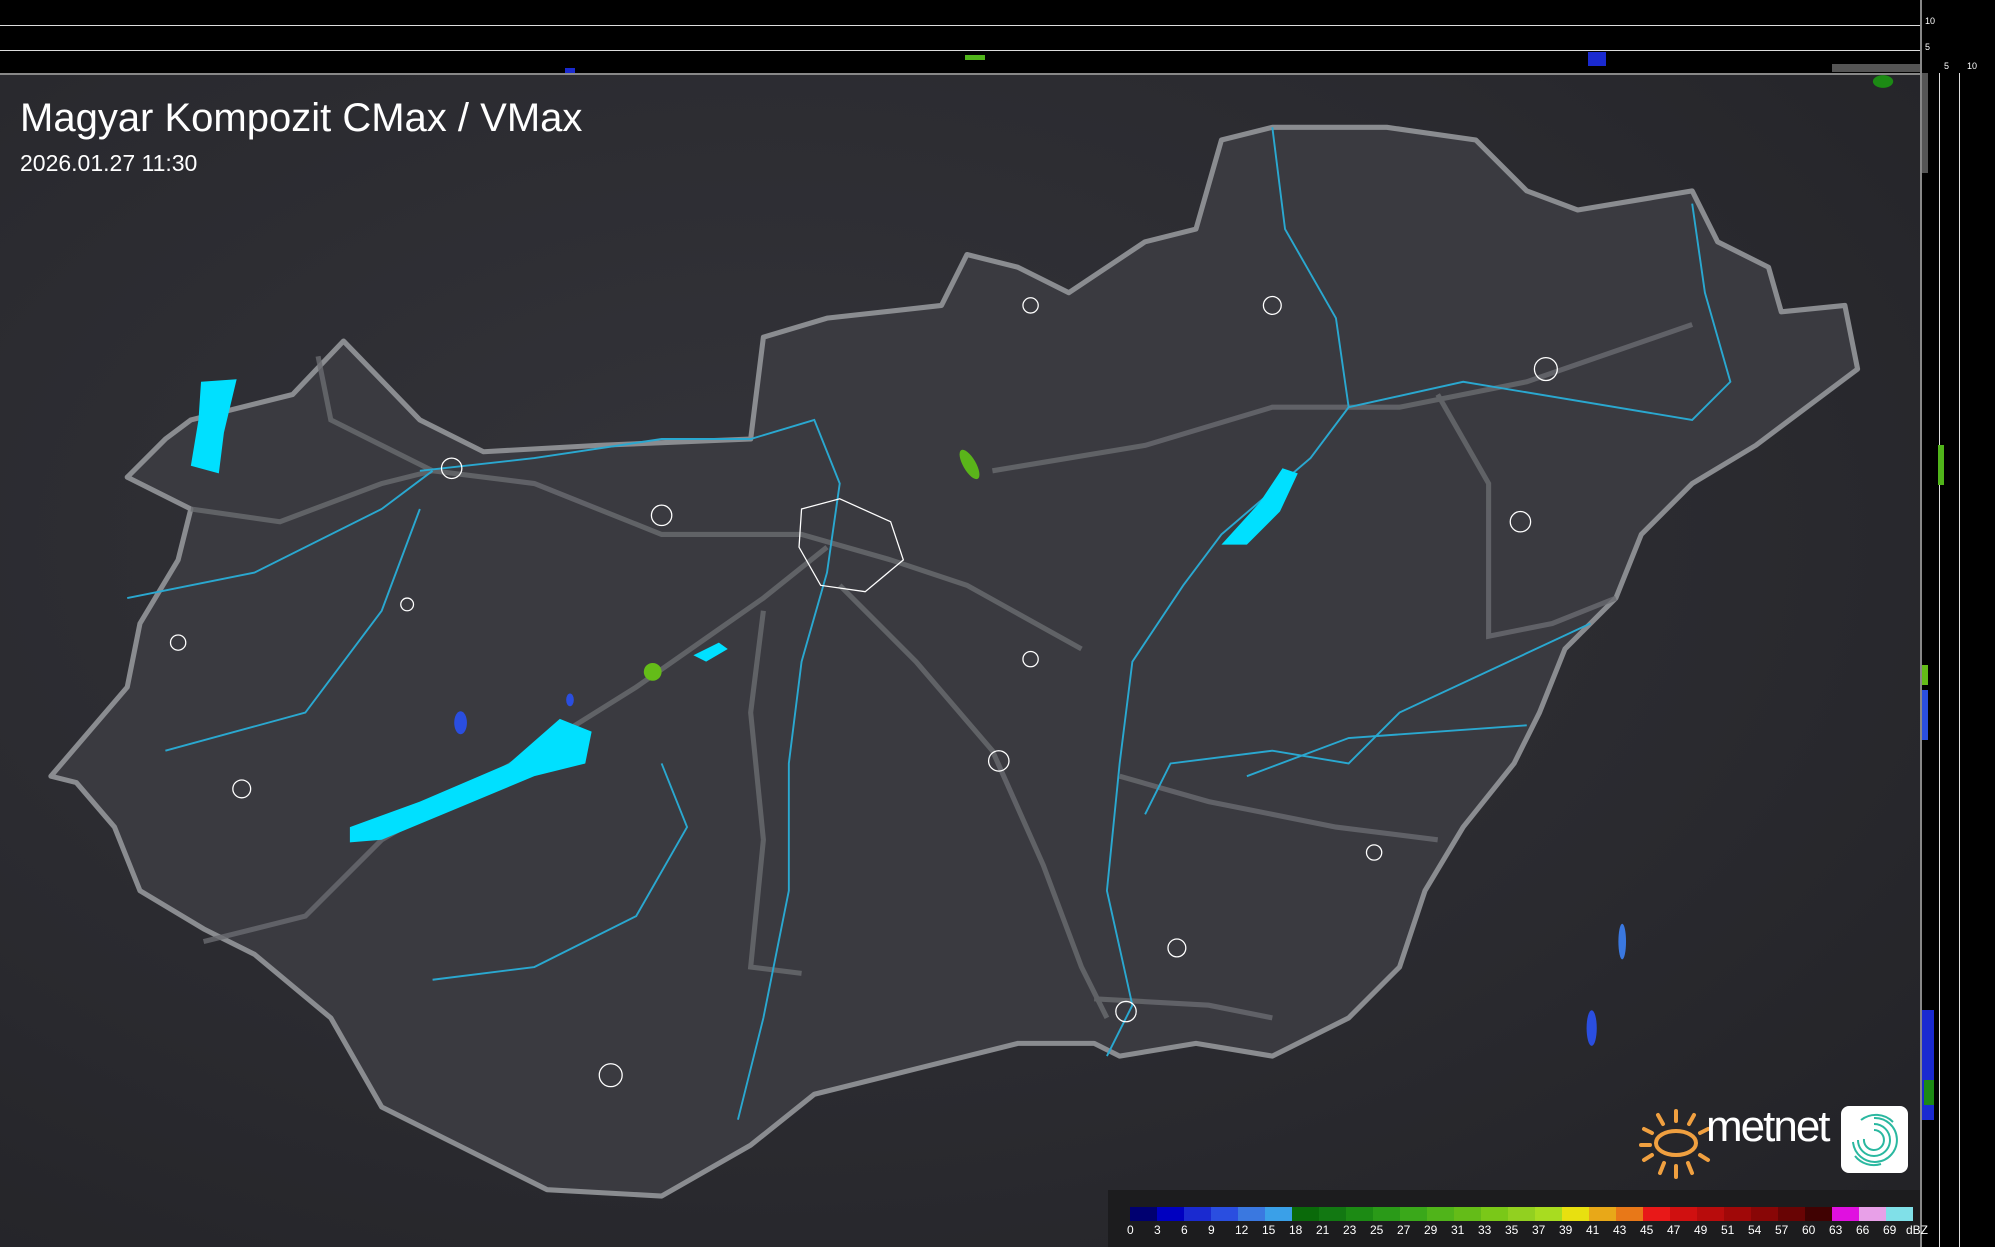  What do you see at coordinates (1874, 1139) in the screenshot?
I see `swirl-icon` at bounding box center [1874, 1139].